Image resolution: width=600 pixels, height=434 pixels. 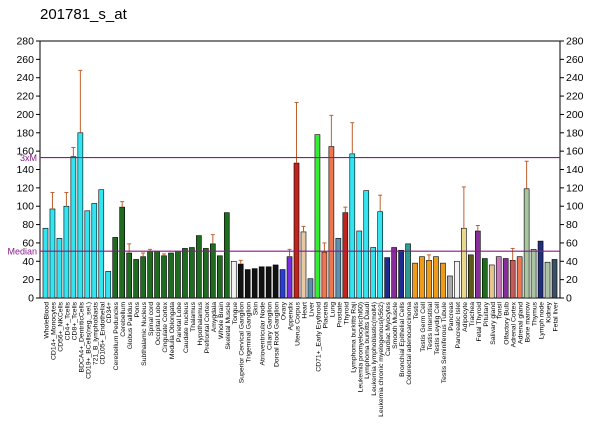 What do you see at coordinates (374, 349) in the screenshot?
I see `x-tick-label: Leukemia lymphoblastic(molt4)` at bounding box center [374, 349].